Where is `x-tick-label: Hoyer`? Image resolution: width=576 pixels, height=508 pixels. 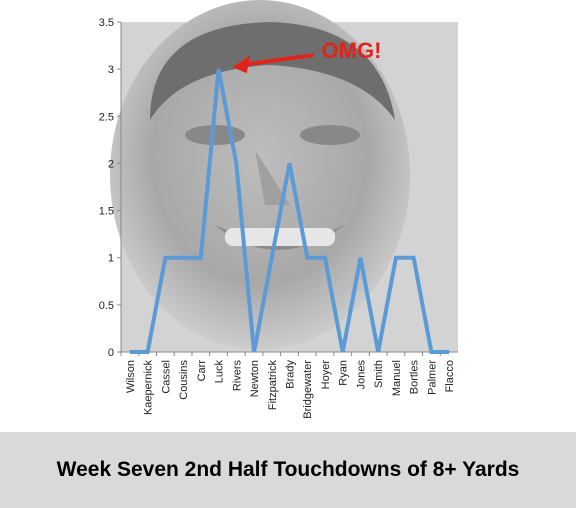 x-tick-label: Hoyer is located at coordinates (326, 375).